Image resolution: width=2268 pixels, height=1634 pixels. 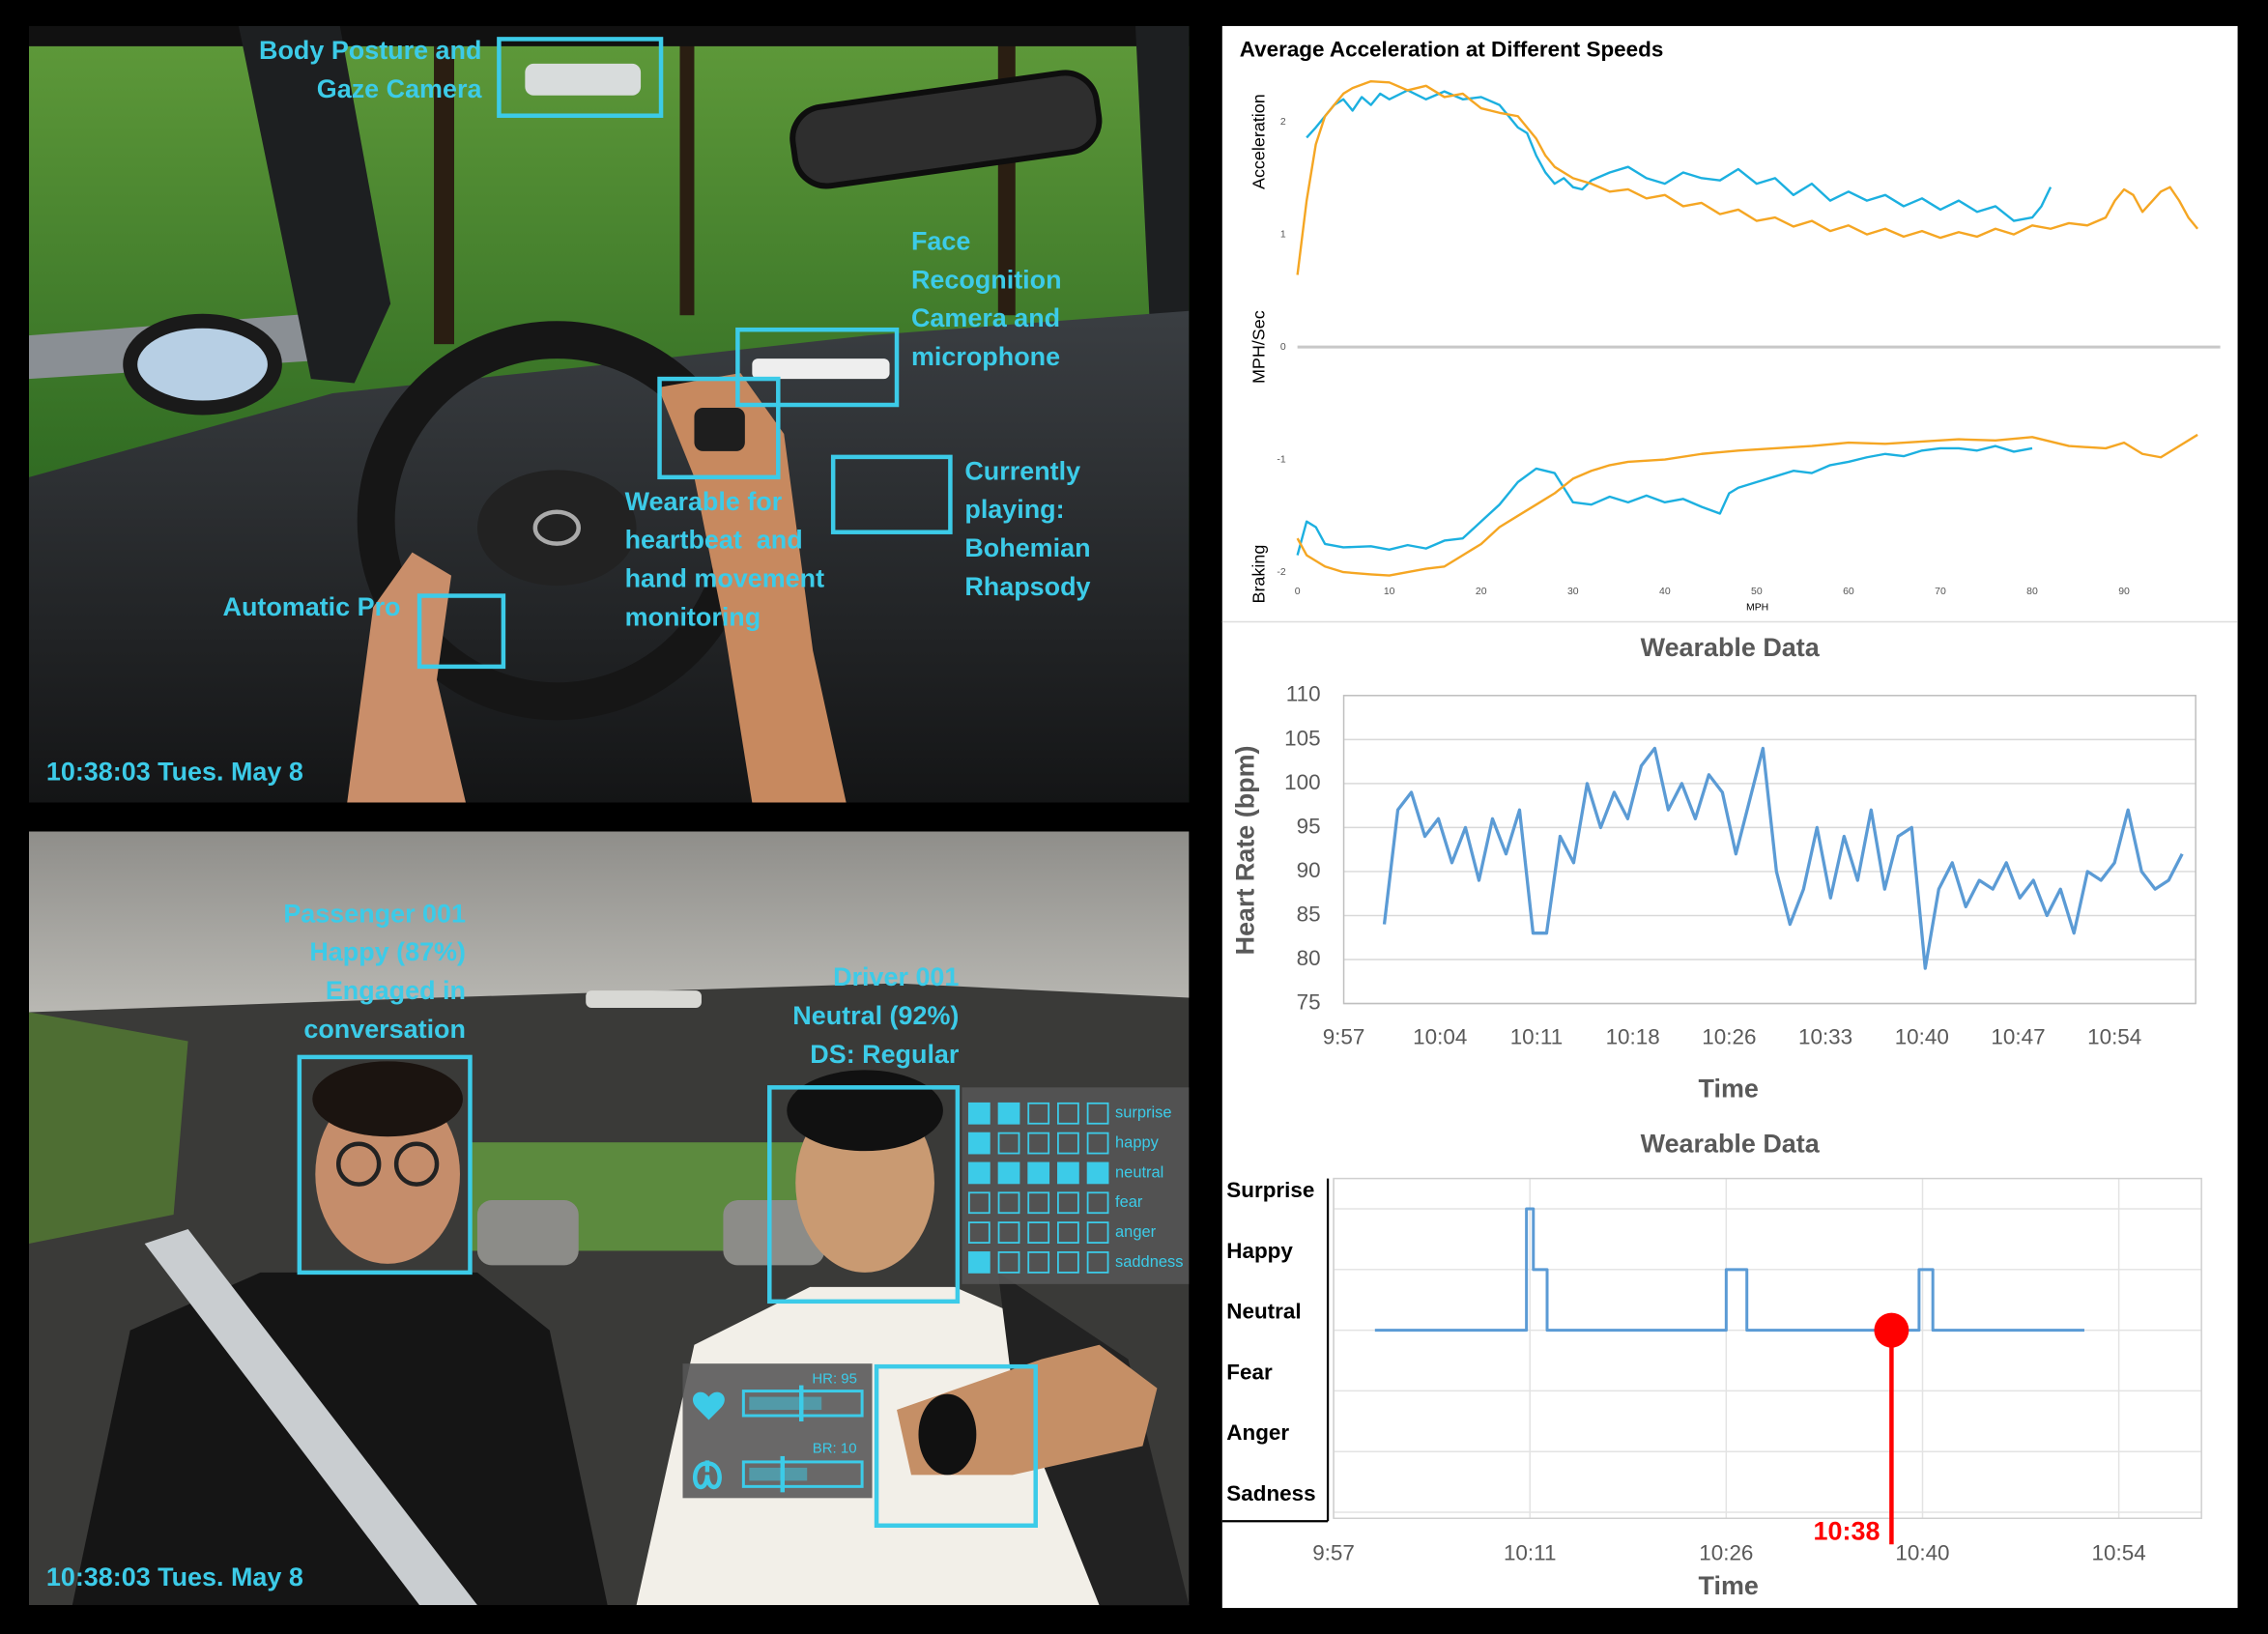 I want to click on camera-annotation: Currently, so click(x=1022, y=471).